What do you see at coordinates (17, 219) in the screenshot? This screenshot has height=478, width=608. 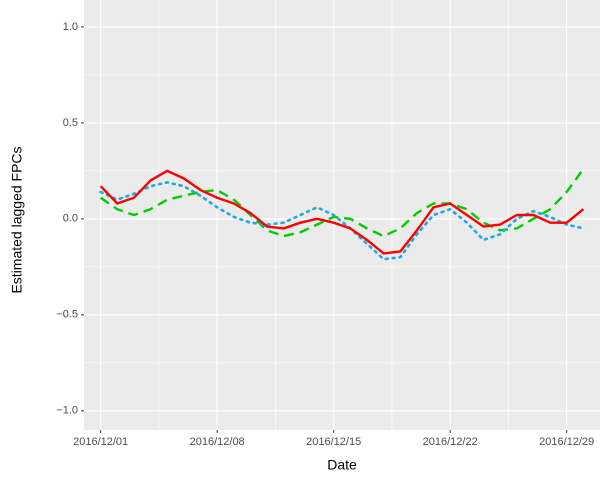 I see `y-axis-title: Estimated lagged FPCs` at bounding box center [17, 219].